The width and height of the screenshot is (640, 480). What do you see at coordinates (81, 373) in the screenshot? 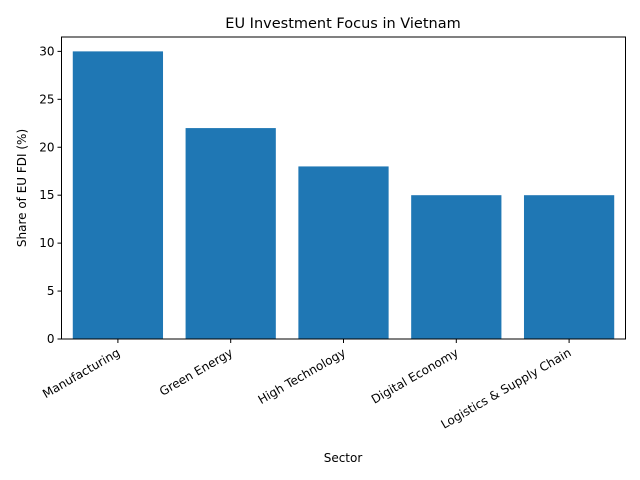
I see `x-tick-label-0: Manufacturing` at bounding box center [81, 373].